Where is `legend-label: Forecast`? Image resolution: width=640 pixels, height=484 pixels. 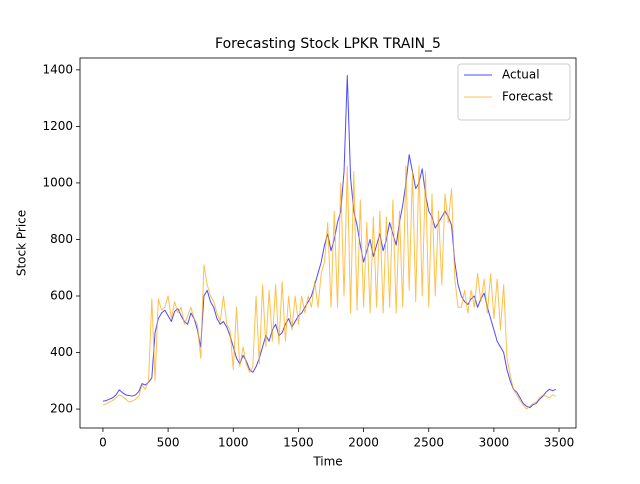 legend-label: Forecast is located at coordinates (527, 97).